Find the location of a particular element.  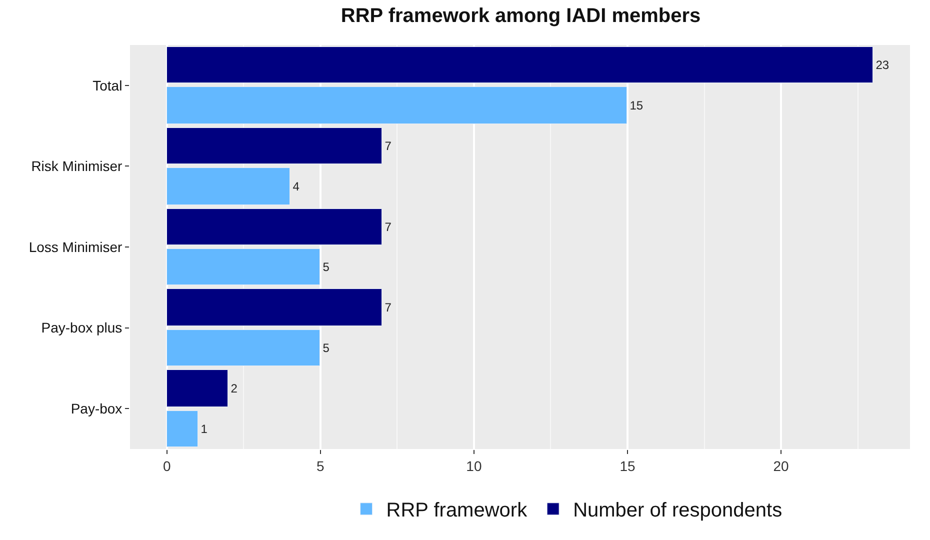

x-tick-label: 5 is located at coordinates (320, 466).